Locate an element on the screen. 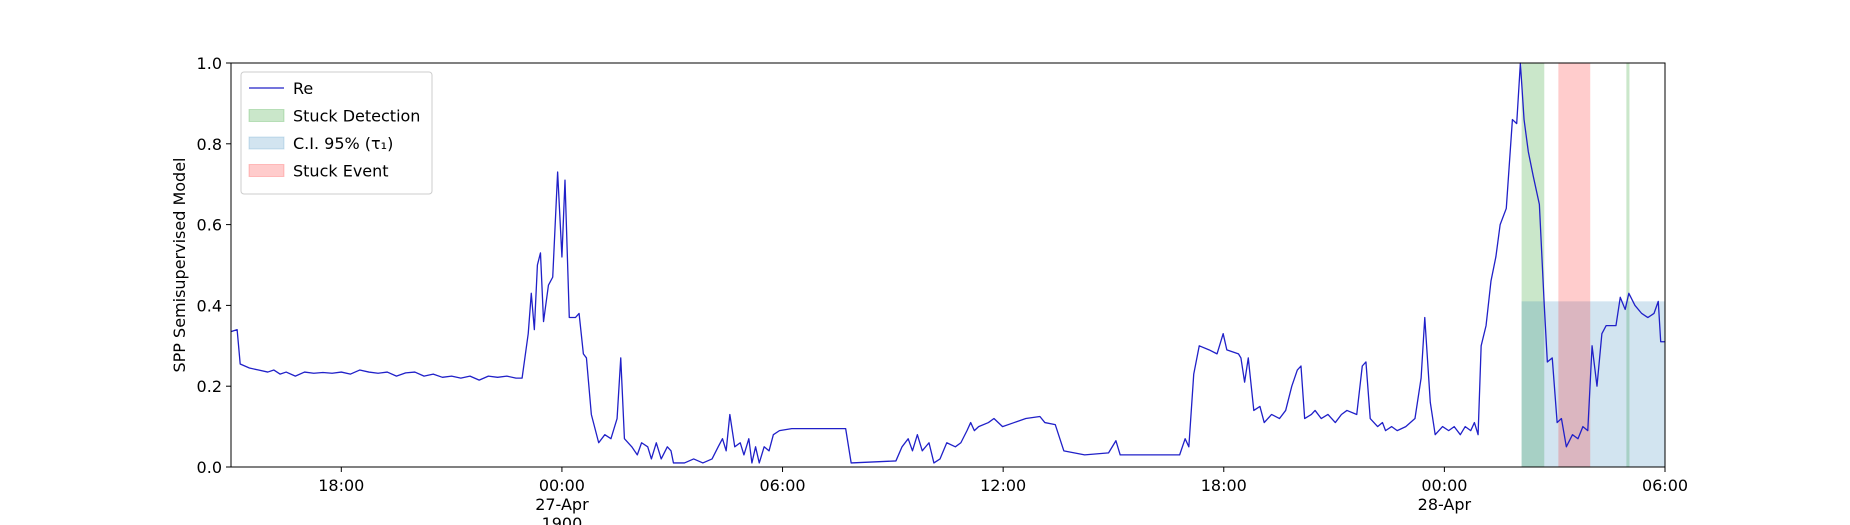  legend-label: Stuck Event is located at coordinates (341, 171).